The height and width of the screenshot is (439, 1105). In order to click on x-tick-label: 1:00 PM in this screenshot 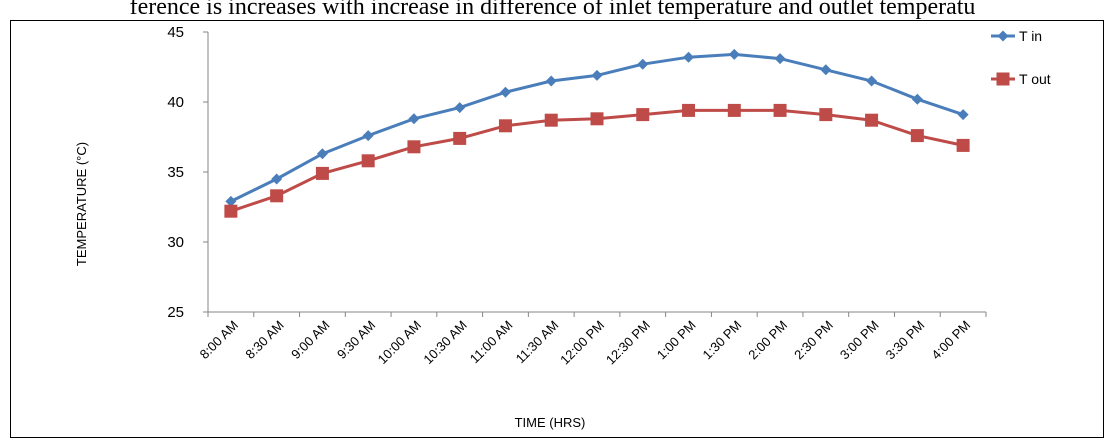, I will do `click(676, 340)`.